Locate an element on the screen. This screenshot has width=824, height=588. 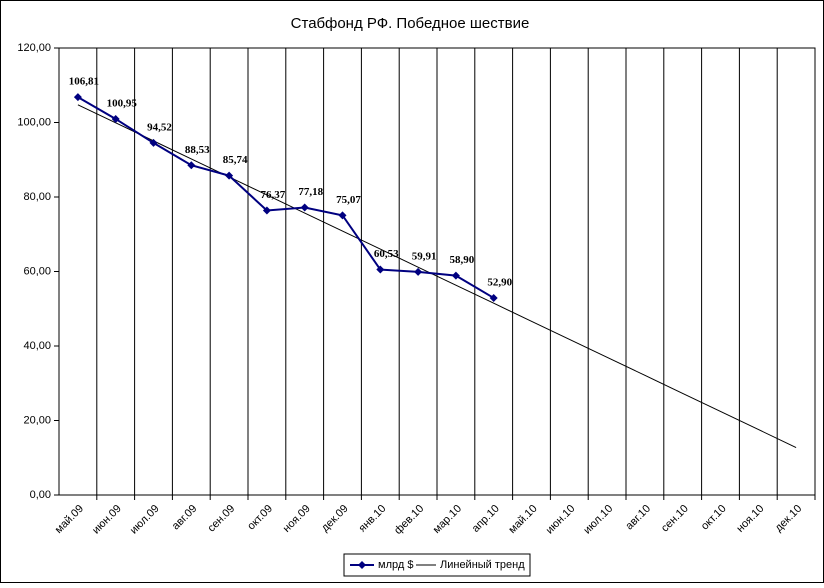
data-label: 76,37 is located at coordinates (273, 195).